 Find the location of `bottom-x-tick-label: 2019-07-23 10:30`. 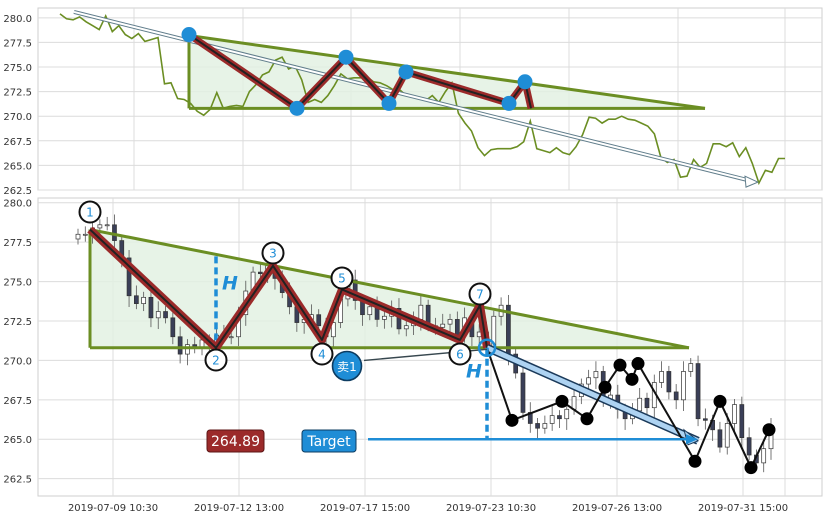

bottom-x-tick-label: 2019-07-23 10:30 is located at coordinates (491, 508).